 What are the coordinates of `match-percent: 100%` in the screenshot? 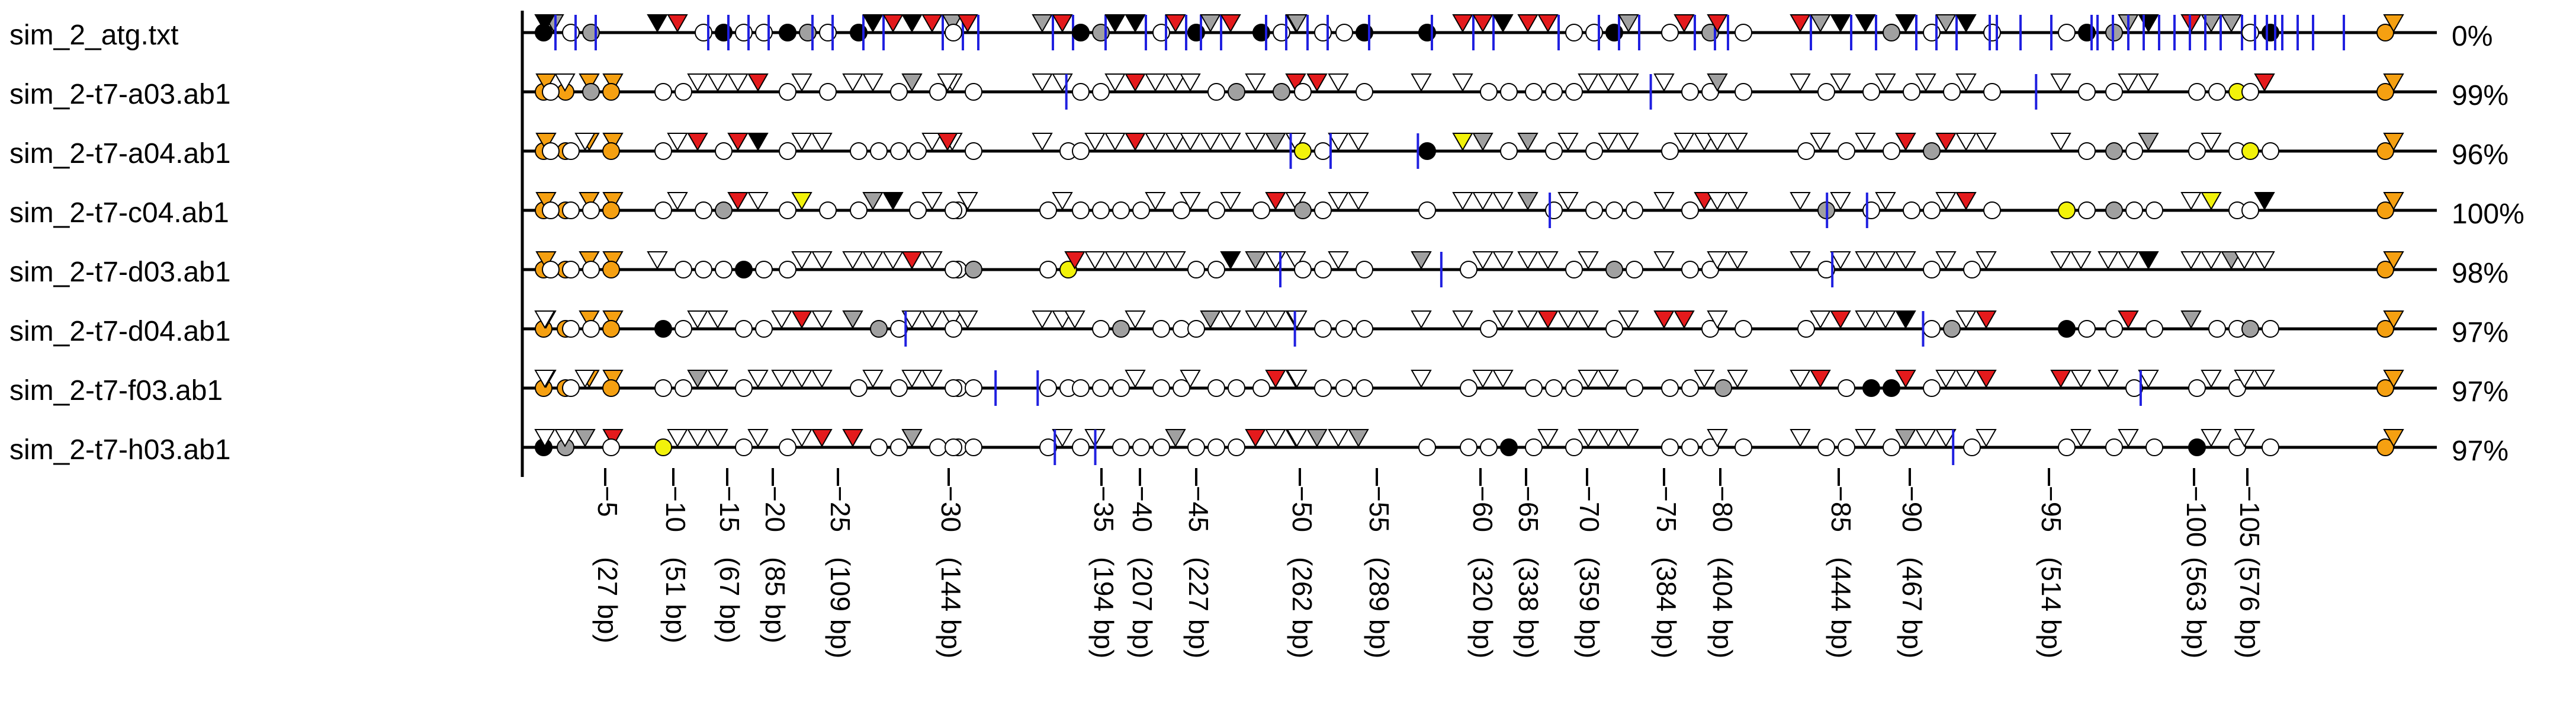 It's located at (2488, 214).